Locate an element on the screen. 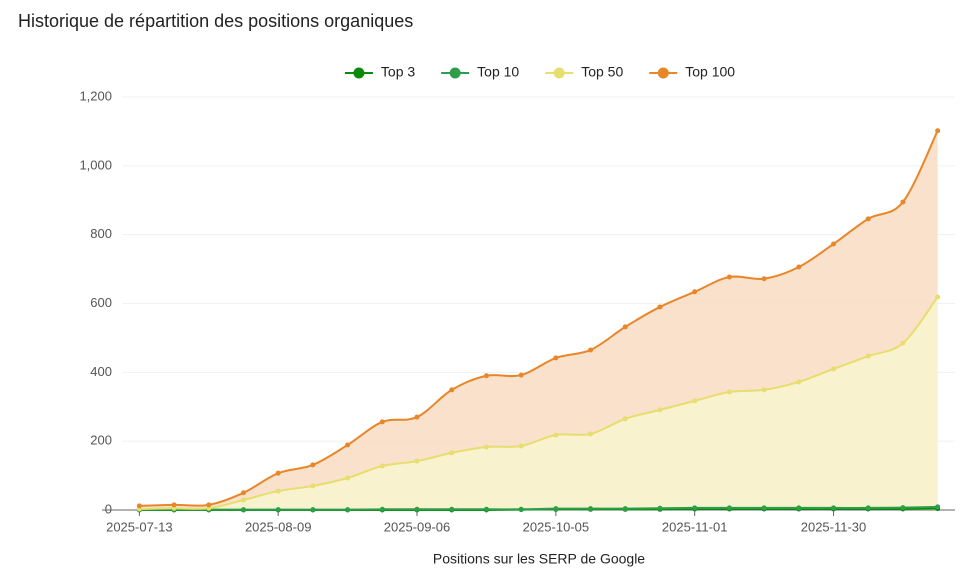 The width and height of the screenshot is (979, 583). x-tick-label: 2025-07-13 is located at coordinates (139, 526).